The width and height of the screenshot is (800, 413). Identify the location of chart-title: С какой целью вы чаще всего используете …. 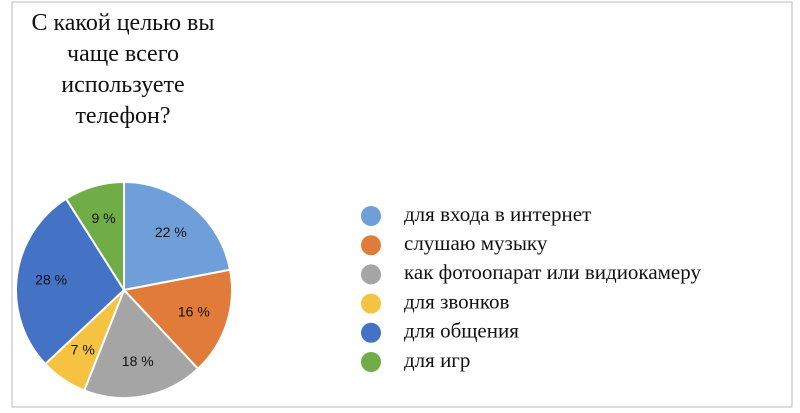
(123, 69).